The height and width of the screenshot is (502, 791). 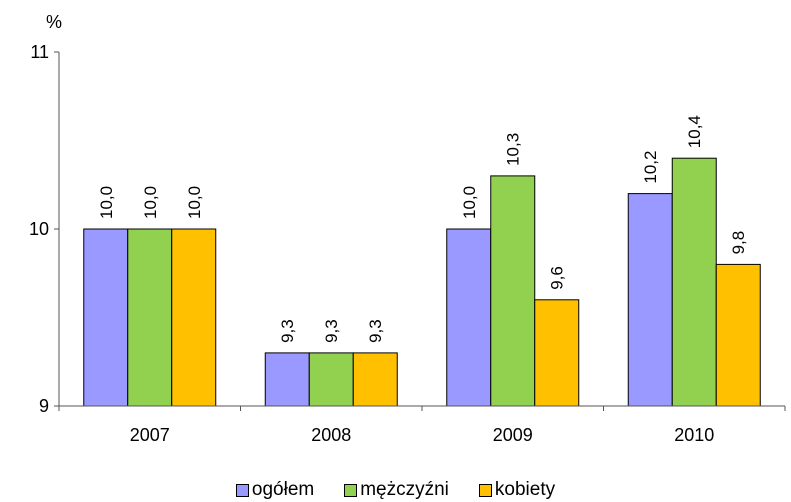 What do you see at coordinates (485, 490) in the screenshot?
I see `legend-swatch-kobiety` at bounding box center [485, 490].